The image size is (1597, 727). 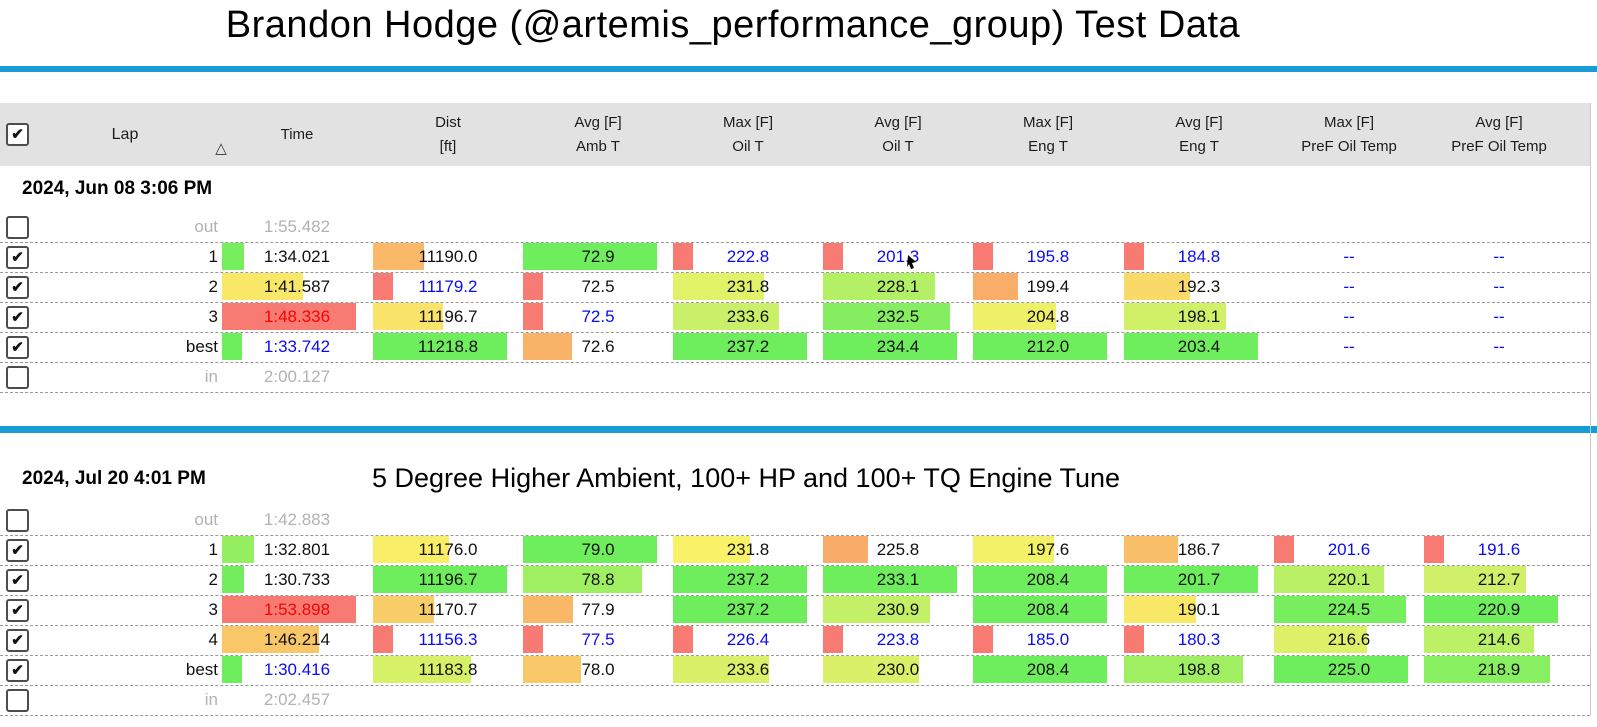 What do you see at coordinates (201, 669) in the screenshot?
I see `lap-number: best` at bounding box center [201, 669].